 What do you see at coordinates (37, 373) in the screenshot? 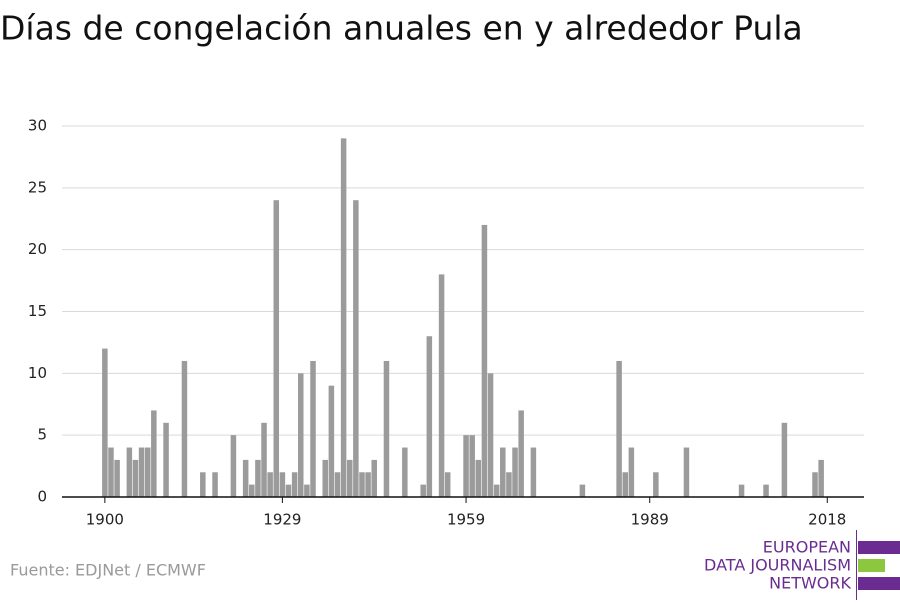
I see `y-tick-label: 10` at bounding box center [37, 373].